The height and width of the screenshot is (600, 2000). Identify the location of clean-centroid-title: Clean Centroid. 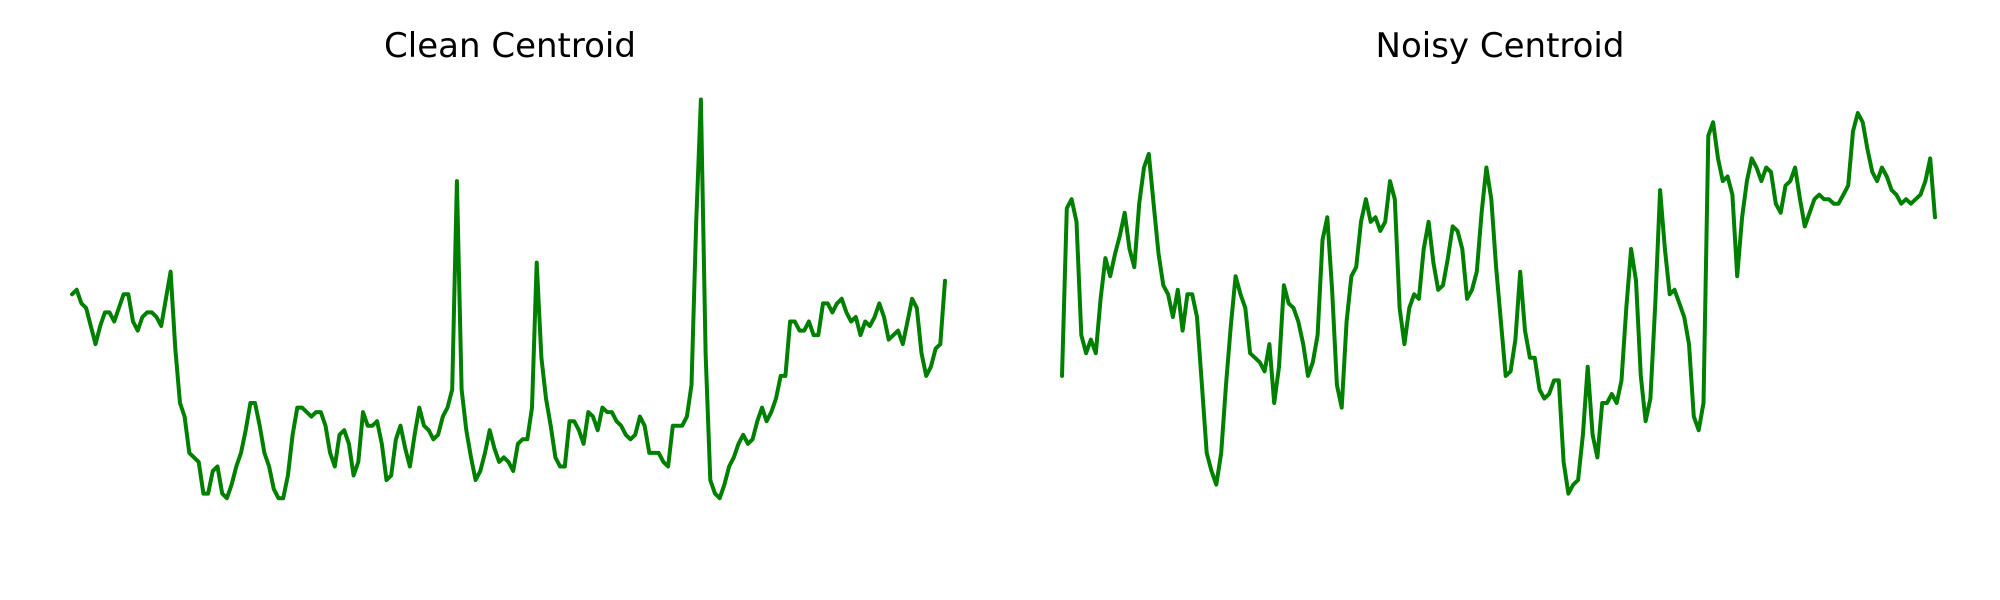
(510, 46).